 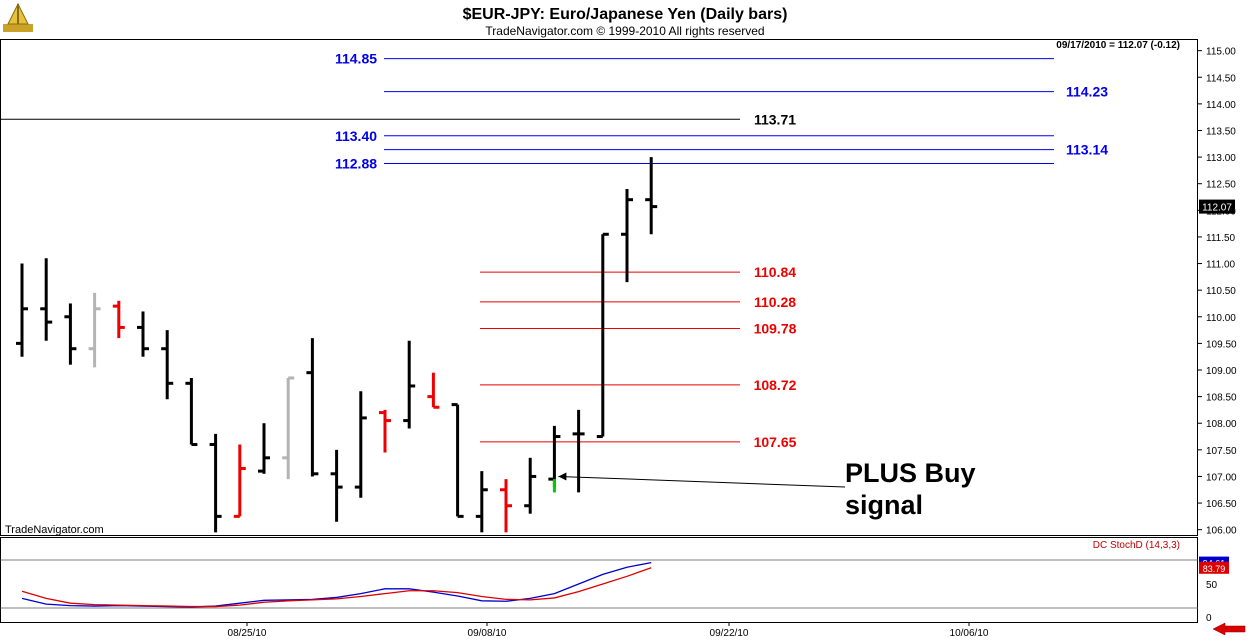 What do you see at coordinates (1221, 238) in the screenshot?
I see `price-tick-label: 111.50` at bounding box center [1221, 238].